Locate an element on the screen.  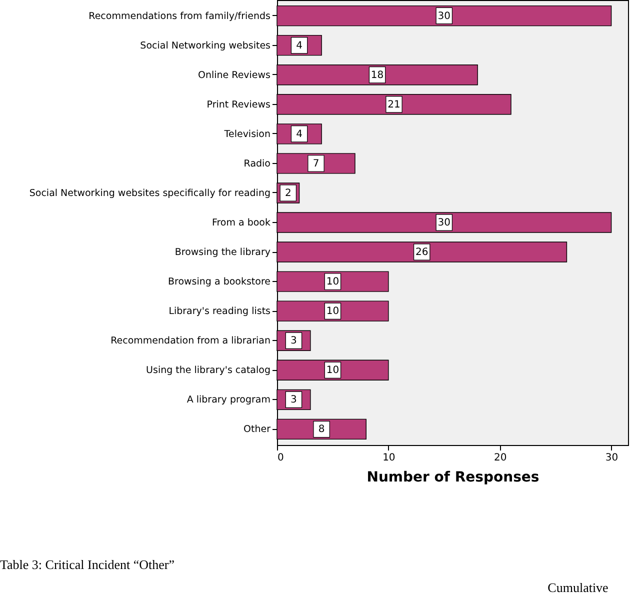
y-tick-label: Social Networking websites specifically for reading is located at coordinates (149, 193).